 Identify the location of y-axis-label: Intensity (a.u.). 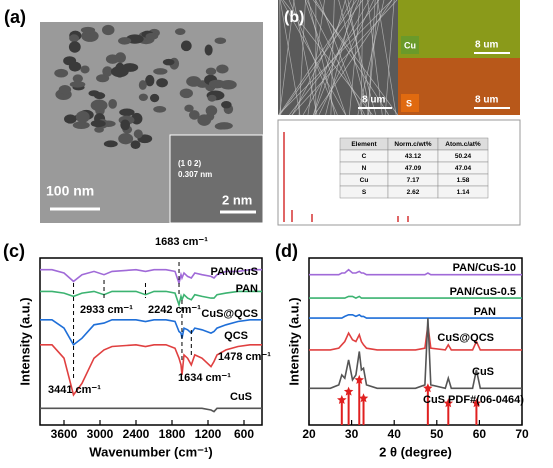
(293, 341).